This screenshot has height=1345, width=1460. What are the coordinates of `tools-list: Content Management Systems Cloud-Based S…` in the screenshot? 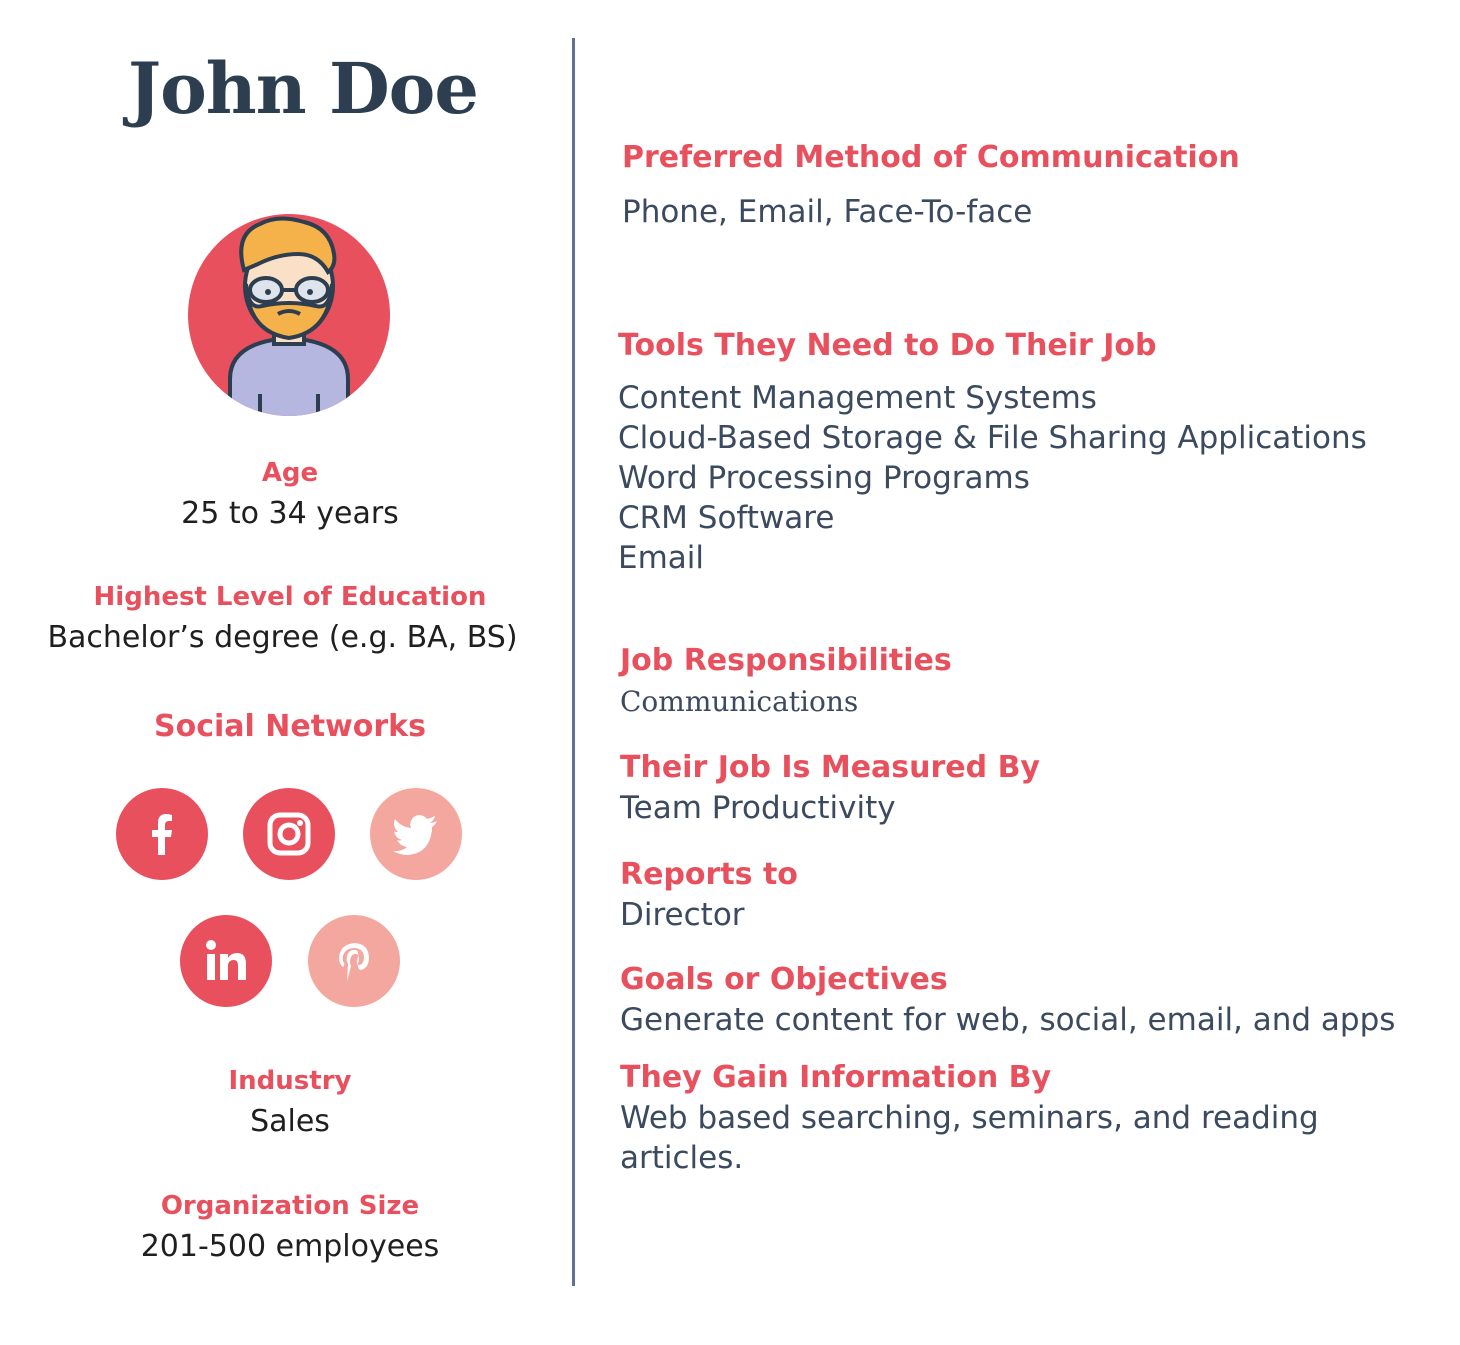 It's located at (992, 478).